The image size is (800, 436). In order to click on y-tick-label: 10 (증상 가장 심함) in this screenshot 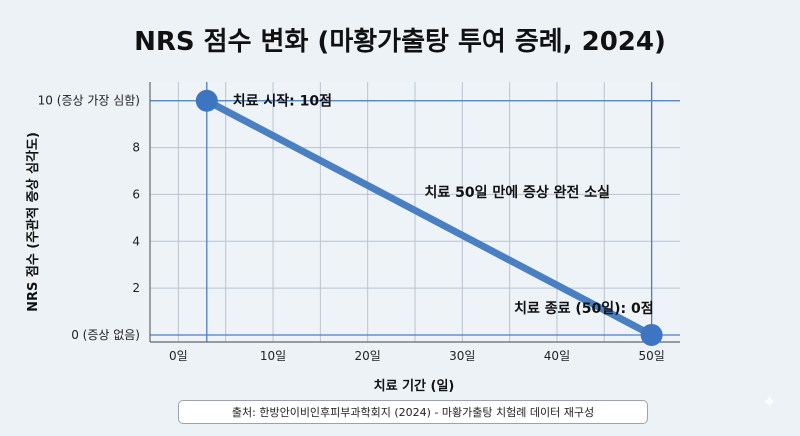, I will do `click(89, 101)`.